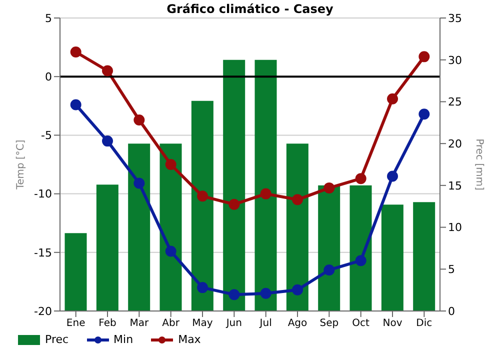  What do you see at coordinates (478, 164) in the screenshot?
I see `y2-axis-title: Prec [mm]` at bounding box center [478, 164].